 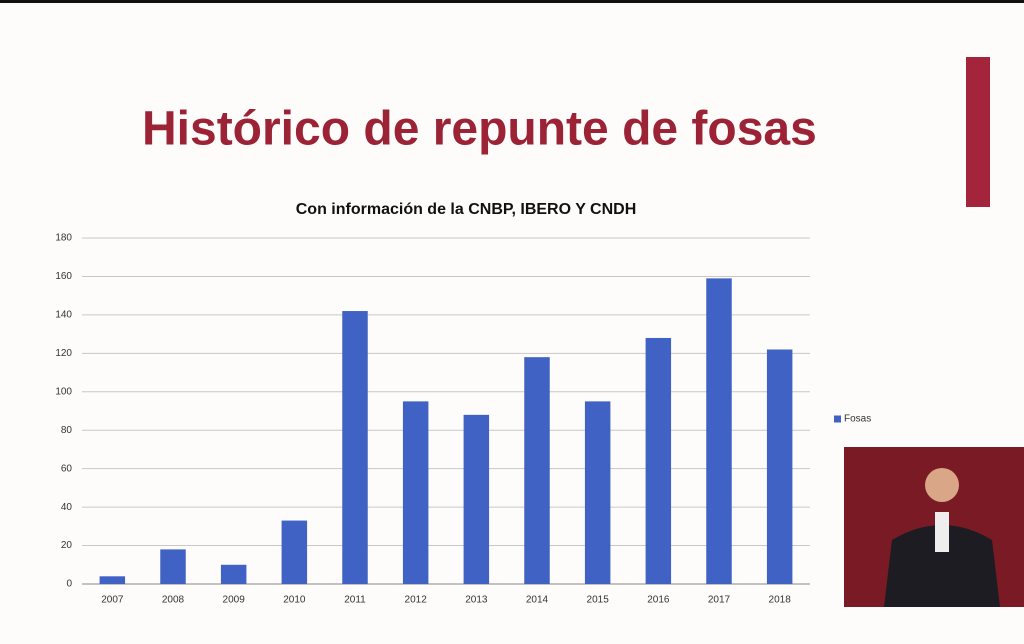 I want to click on x-tick-label: 2015, so click(x=598, y=600).